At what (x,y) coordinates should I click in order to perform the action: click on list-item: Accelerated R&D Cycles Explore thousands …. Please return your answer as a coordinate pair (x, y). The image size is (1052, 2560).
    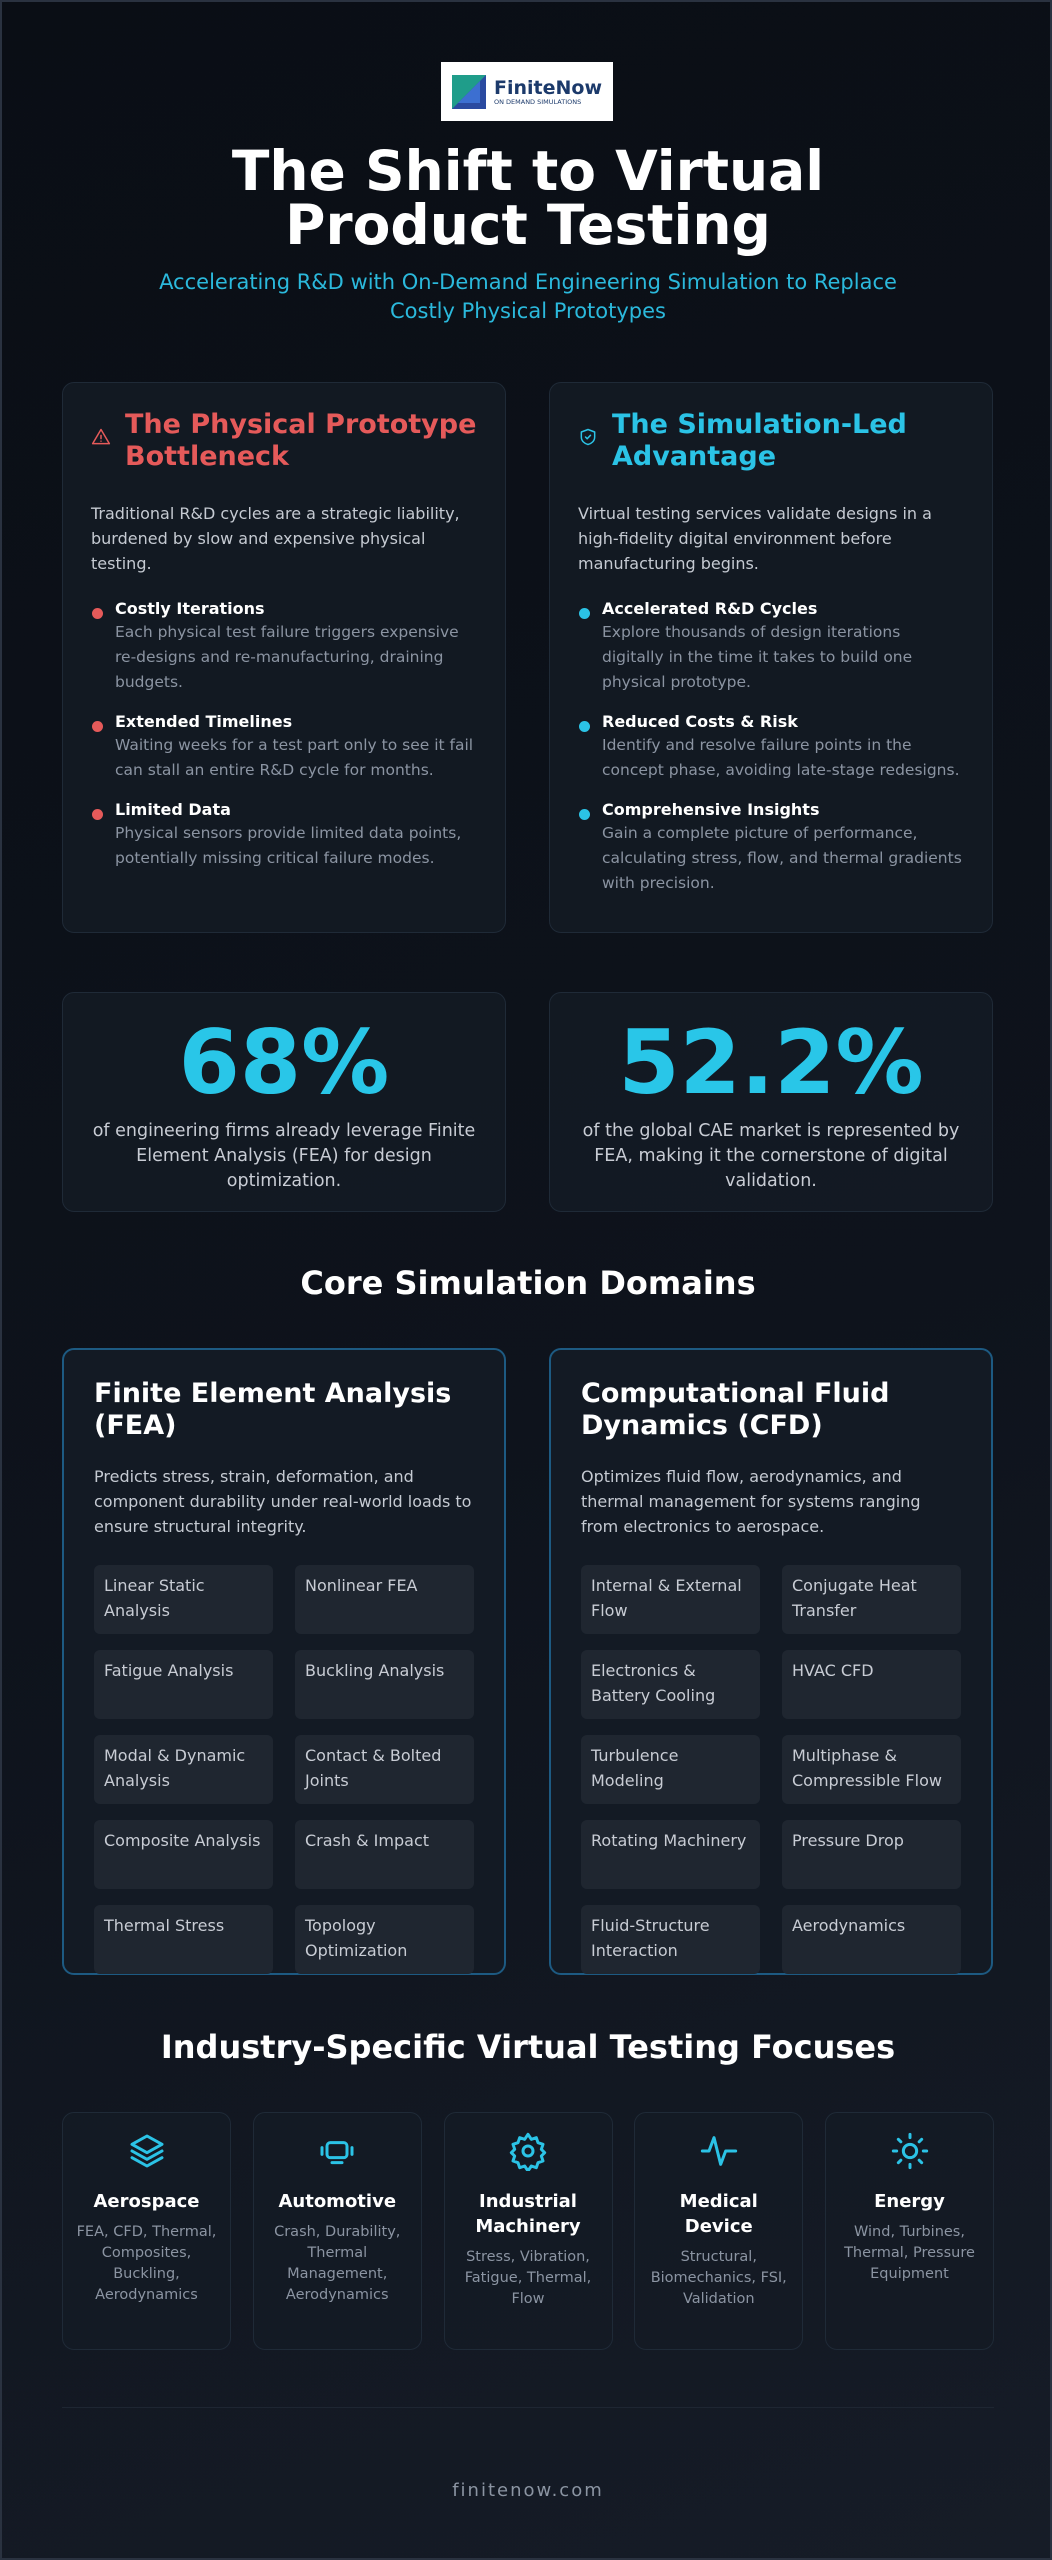
    Looking at the image, I should click on (771, 646).